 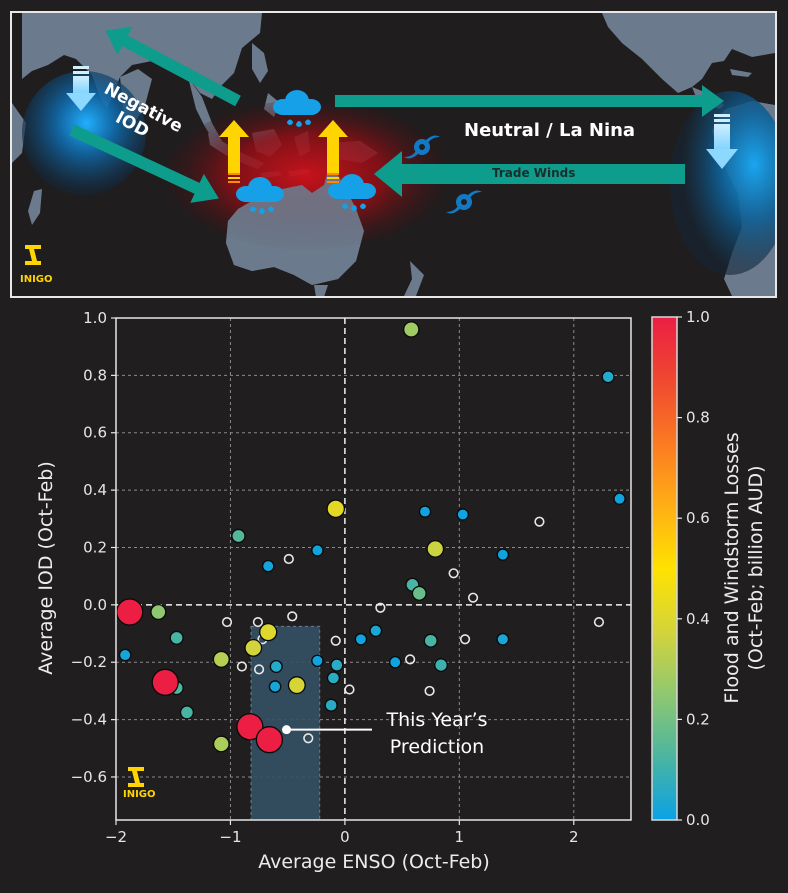 What do you see at coordinates (385, 733) in the screenshot?
I see `prediction-annotation: This Year’s Prediction` at bounding box center [385, 733].